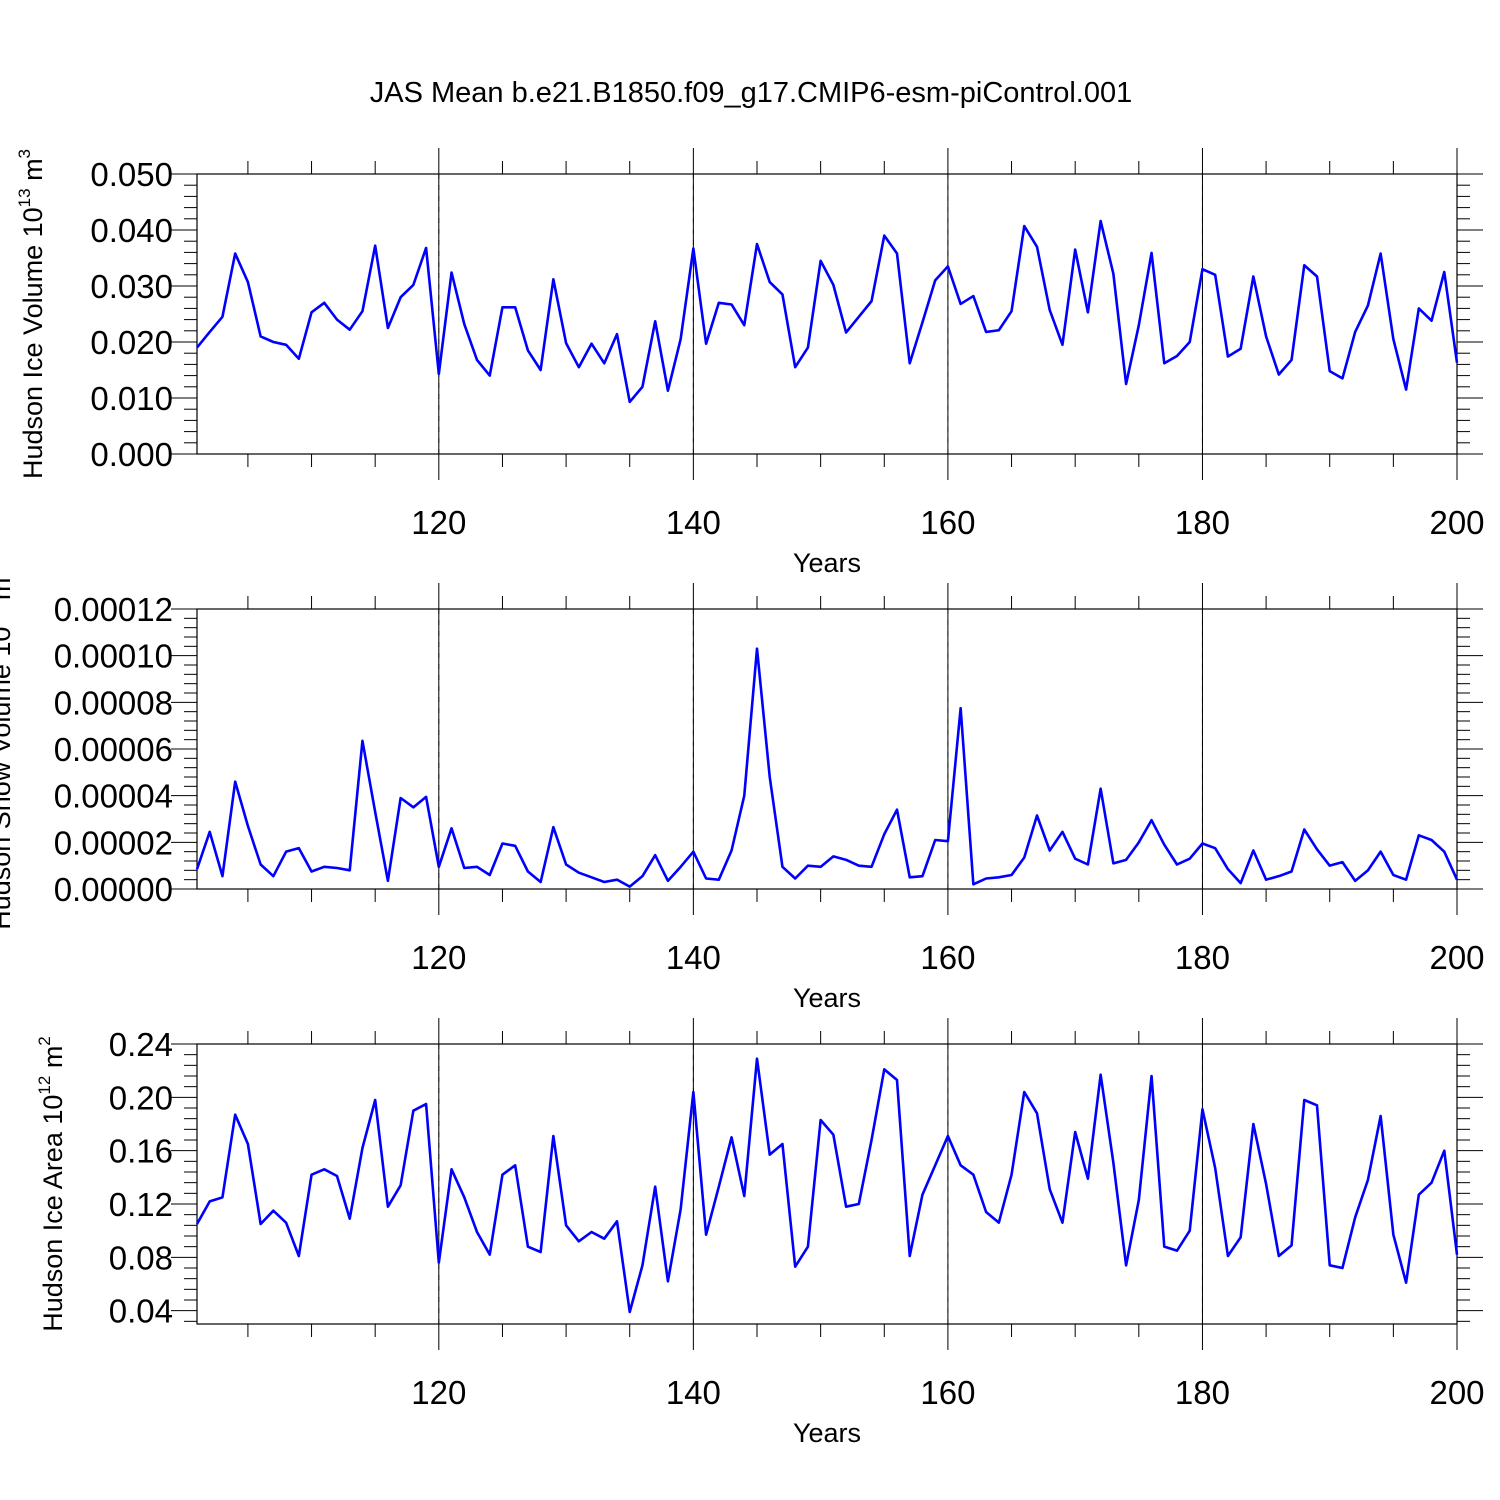 This screenshot has height=1500, width=1500. Describe the element at coordinates (113, 796) in the screenshot. I see `y-tick-label: 0.00004` at that location.